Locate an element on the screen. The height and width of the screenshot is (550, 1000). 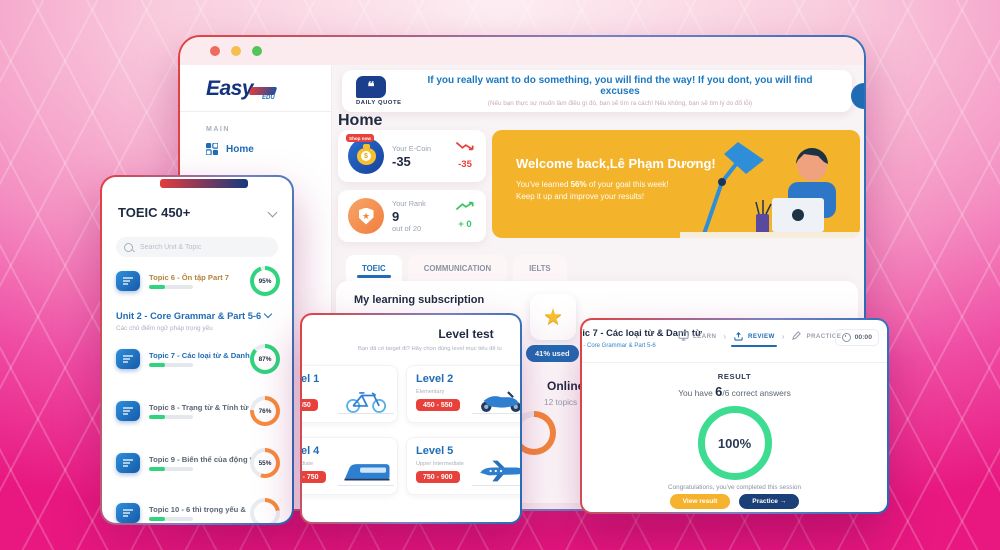
welcome-line2: Keep it up and improve your results! is located at coordinates (580, 196).